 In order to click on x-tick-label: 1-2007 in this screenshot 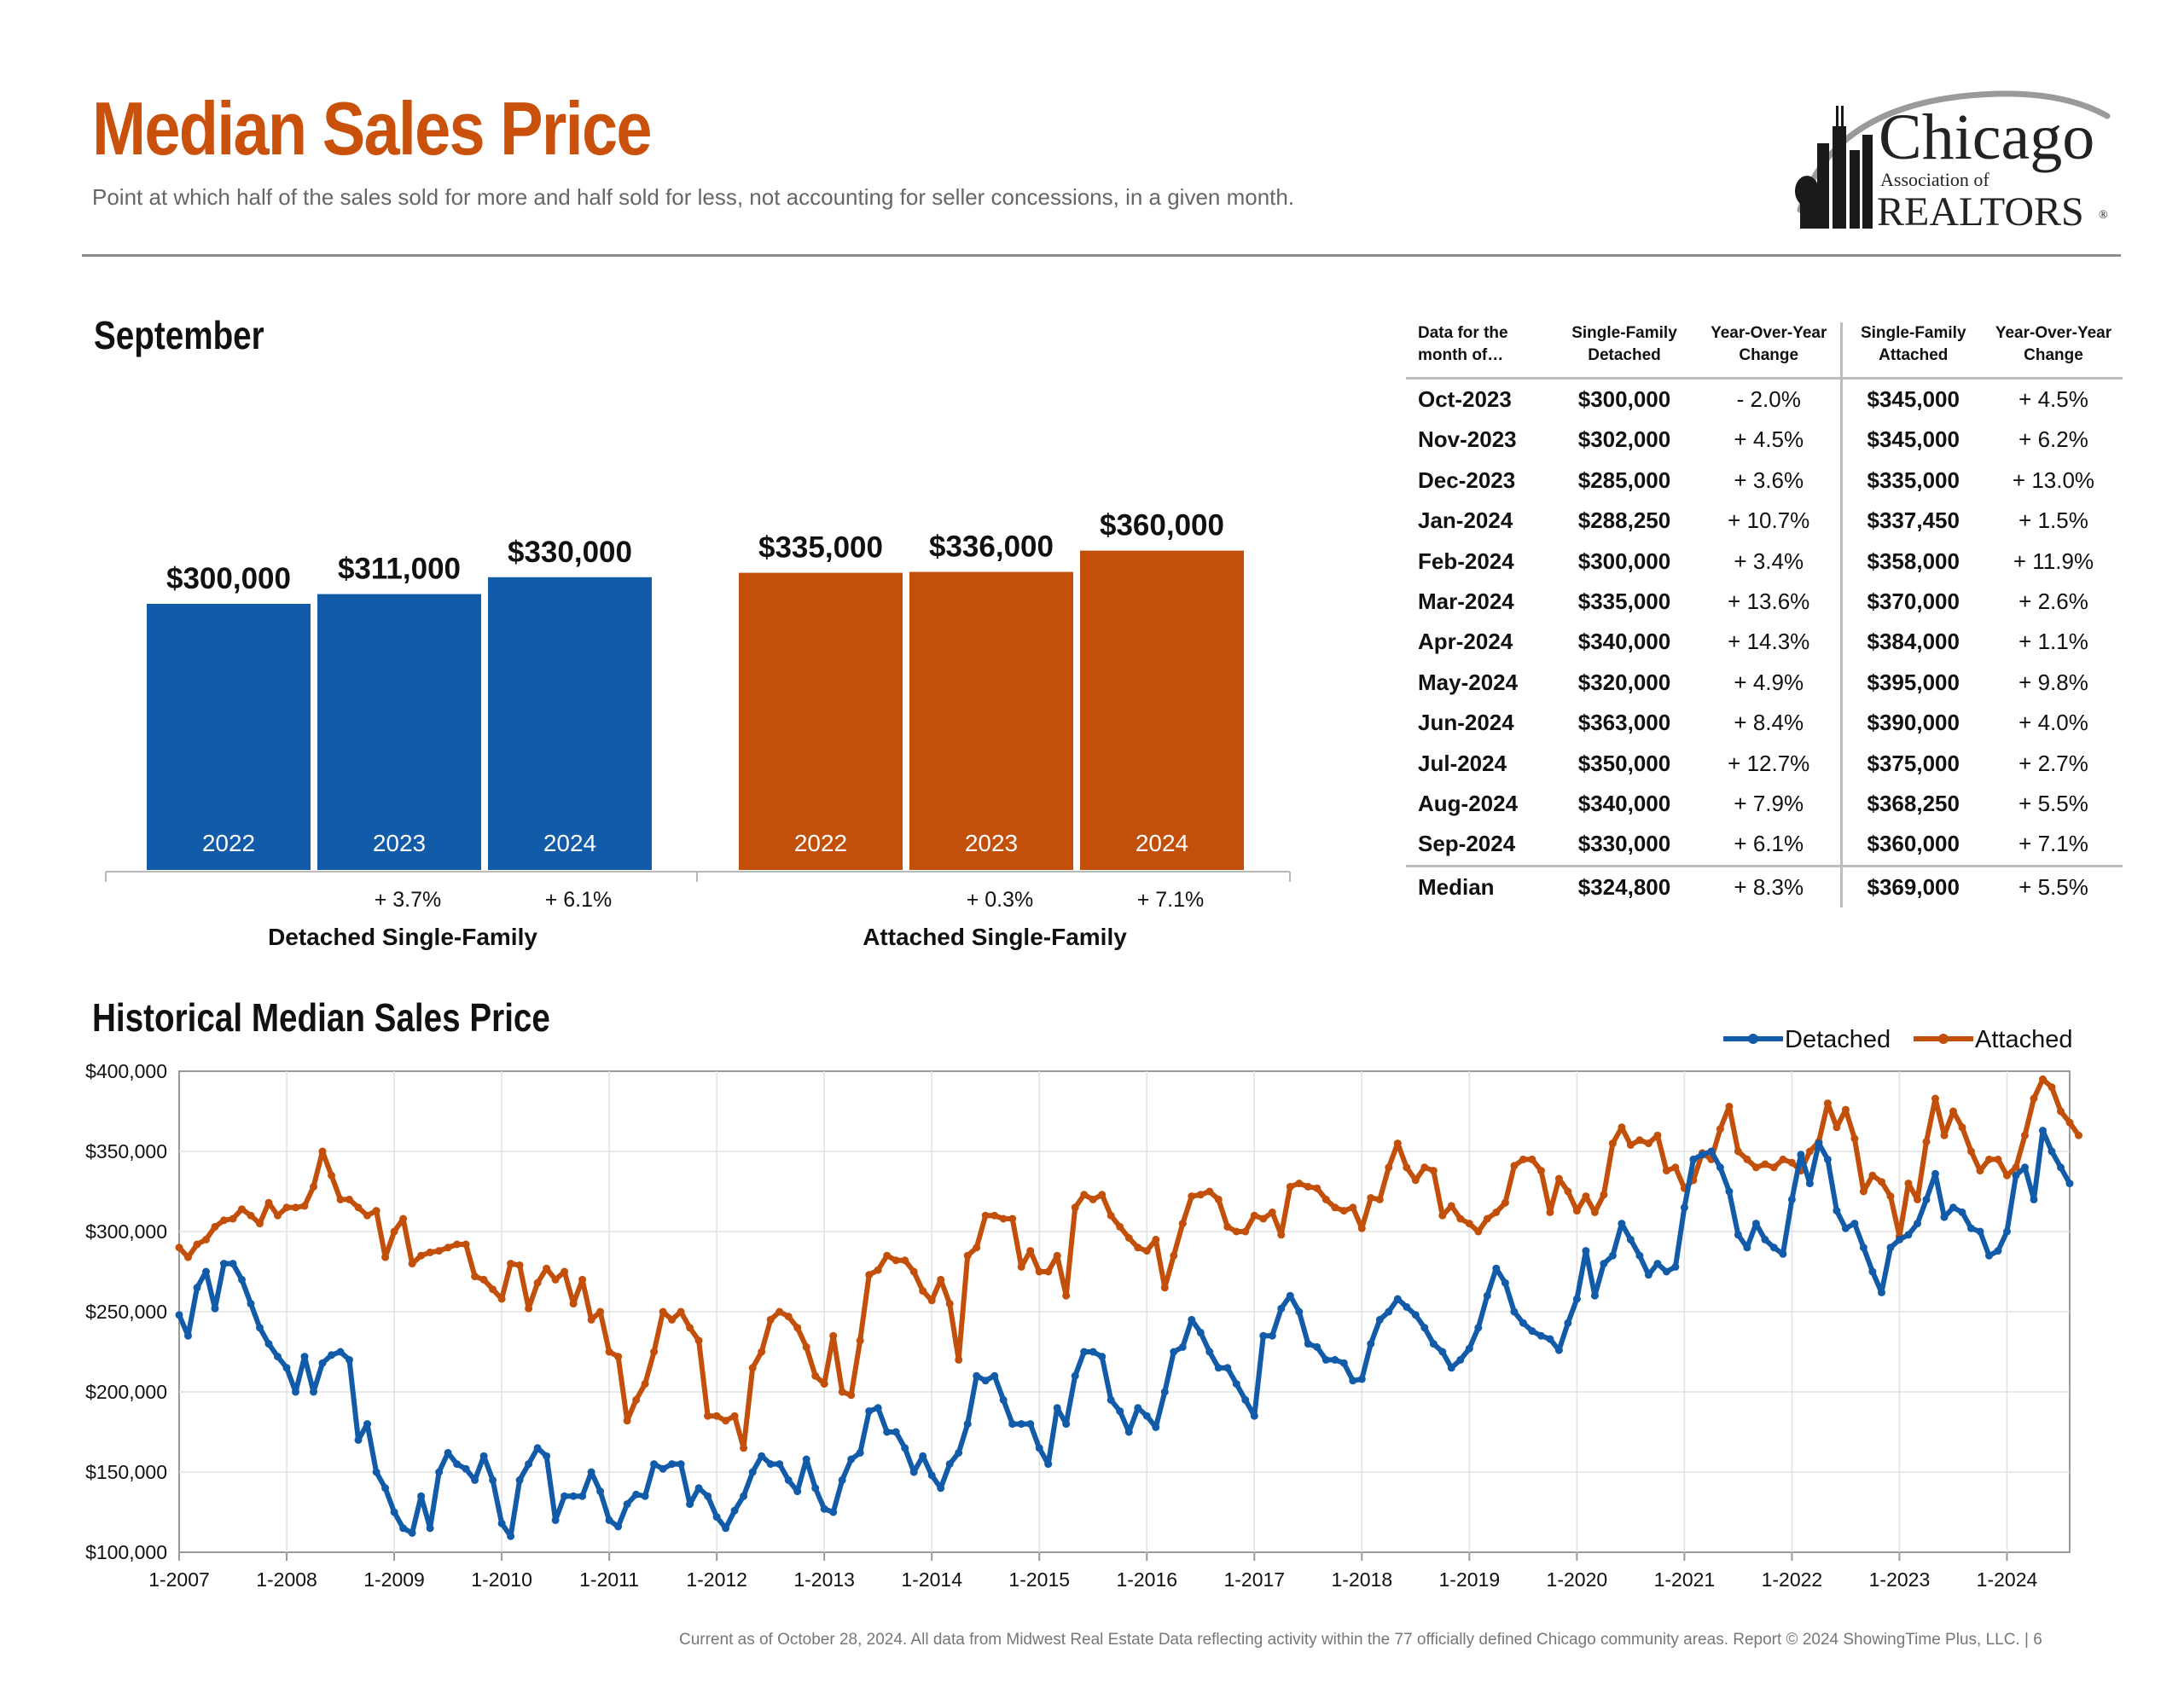, I will do `click(179, 1580)`.